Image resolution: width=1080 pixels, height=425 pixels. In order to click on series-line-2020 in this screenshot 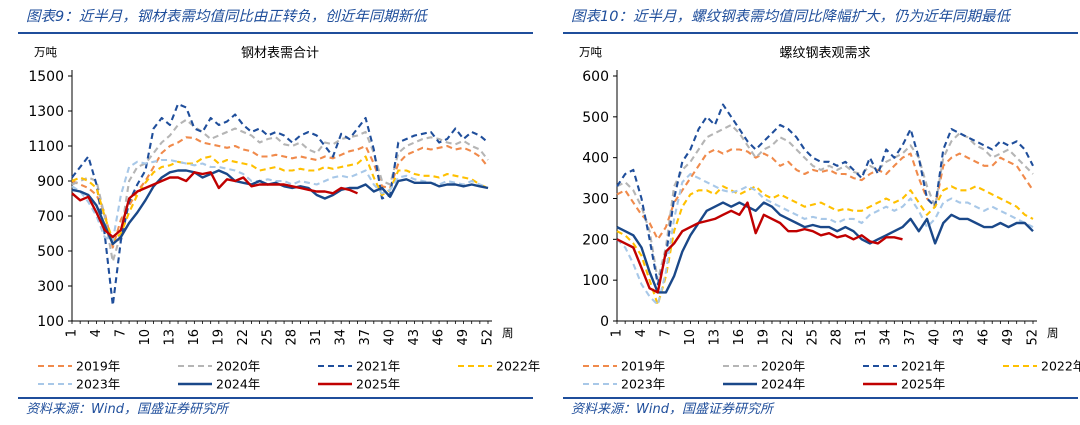, I will do `click(280, 190)`.